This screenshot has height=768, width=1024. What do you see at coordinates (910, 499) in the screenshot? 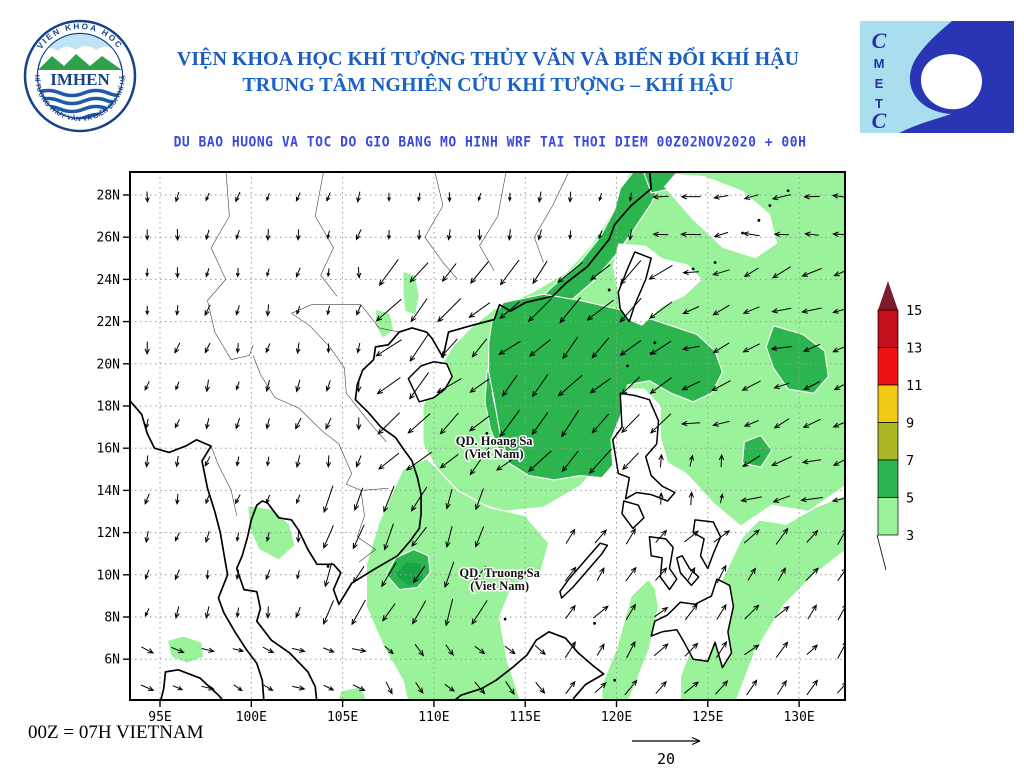
I see `colorbar-label: 5` at bounding box center [910, 499].